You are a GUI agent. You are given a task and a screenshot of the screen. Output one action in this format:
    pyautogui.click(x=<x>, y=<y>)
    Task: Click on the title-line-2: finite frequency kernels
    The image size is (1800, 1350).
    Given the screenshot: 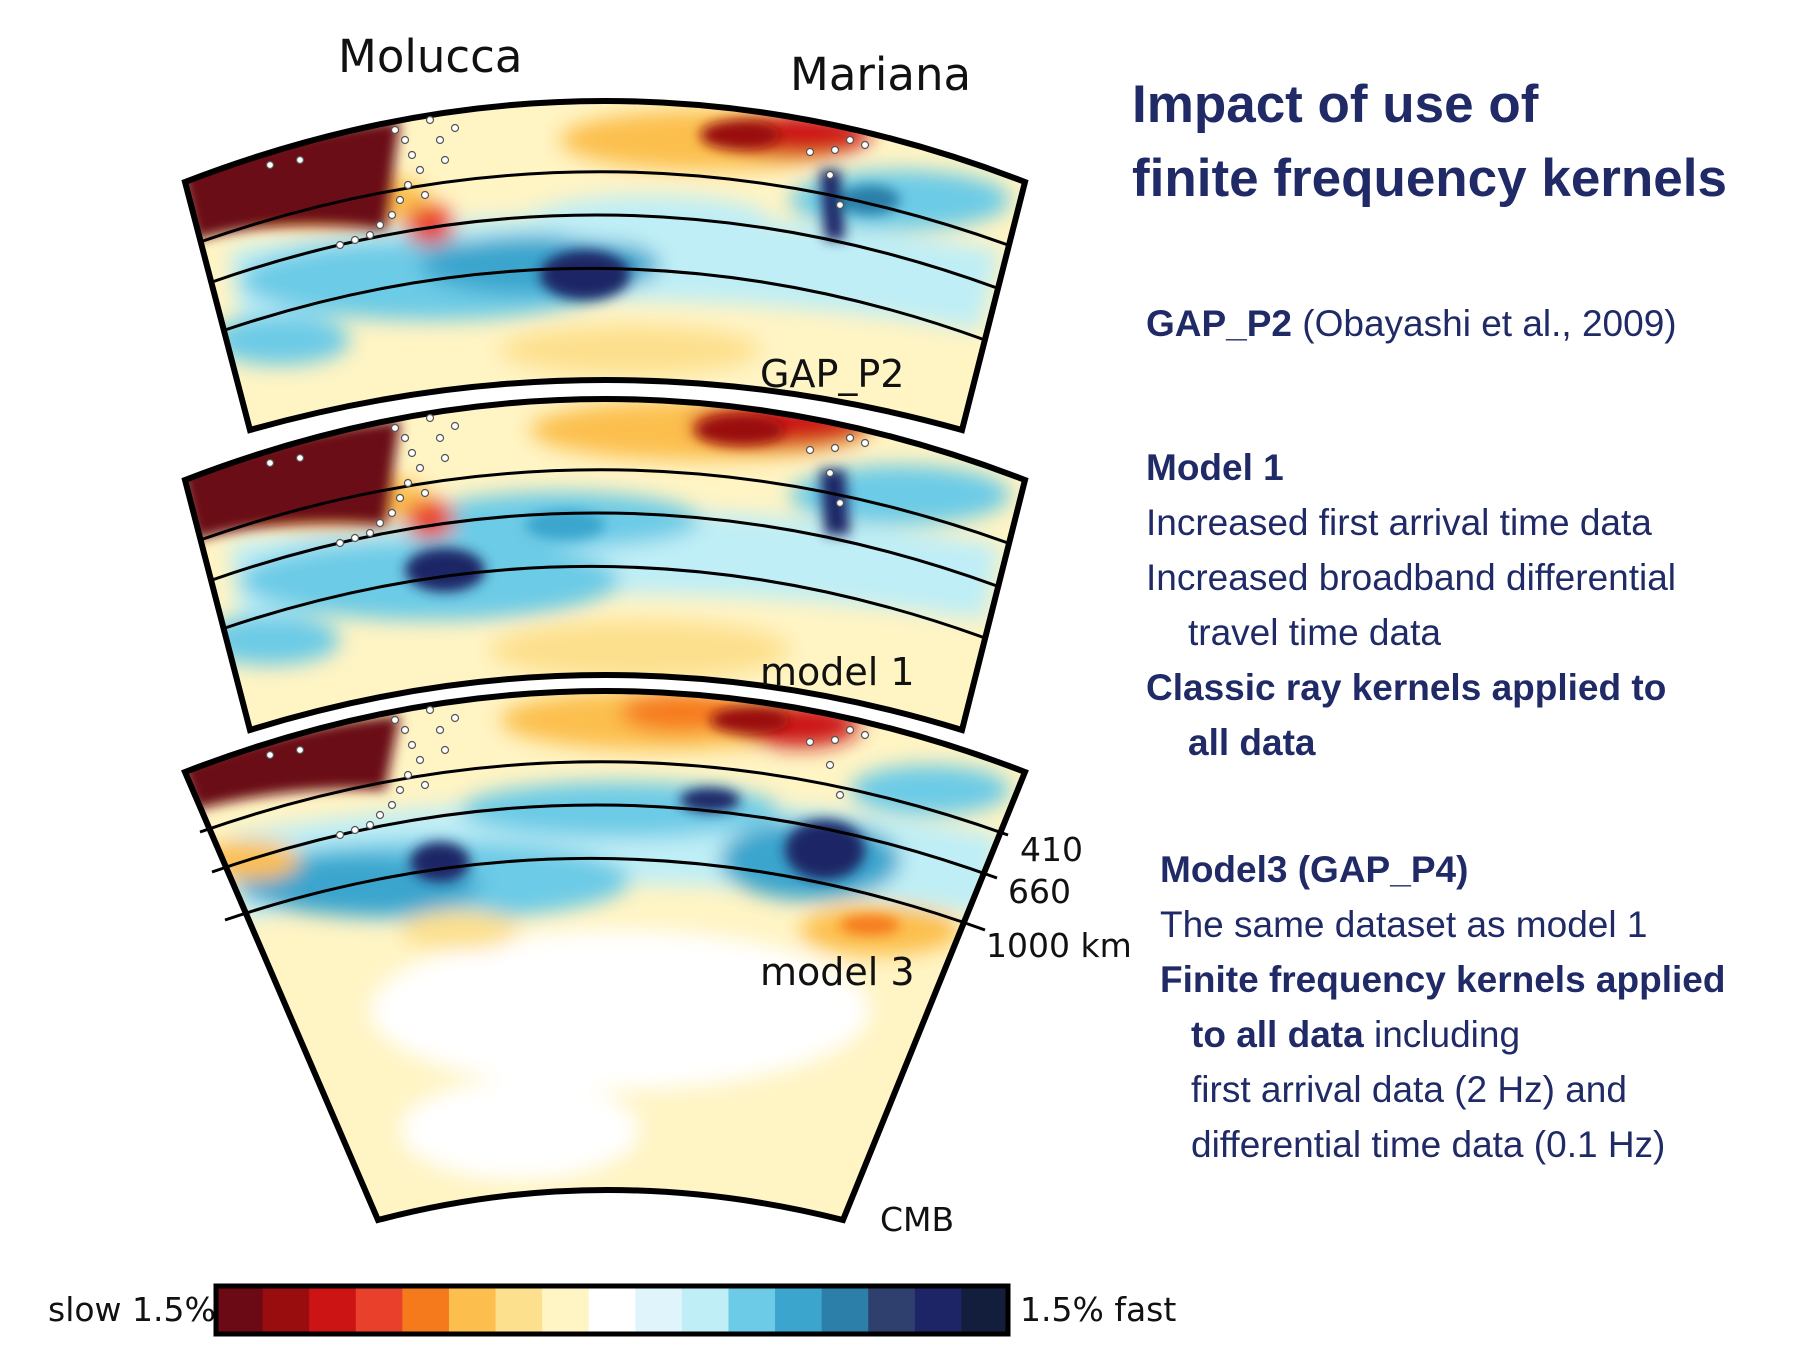 What is the action you would take?
    pyautogui.click(x=1429, y=178)
    